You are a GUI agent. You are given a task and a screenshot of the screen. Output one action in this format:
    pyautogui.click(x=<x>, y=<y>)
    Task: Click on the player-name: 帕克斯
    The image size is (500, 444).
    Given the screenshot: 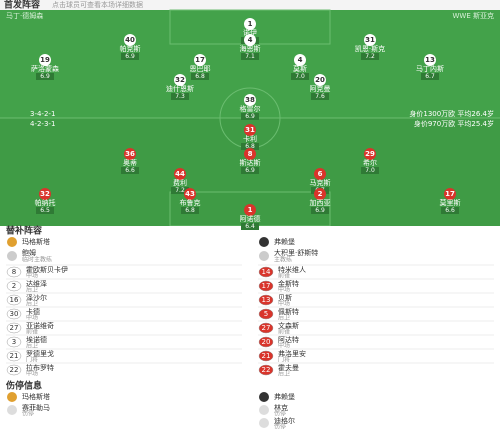 What is the action you would take?
    pyautogui.click(x=130, y=48)
    